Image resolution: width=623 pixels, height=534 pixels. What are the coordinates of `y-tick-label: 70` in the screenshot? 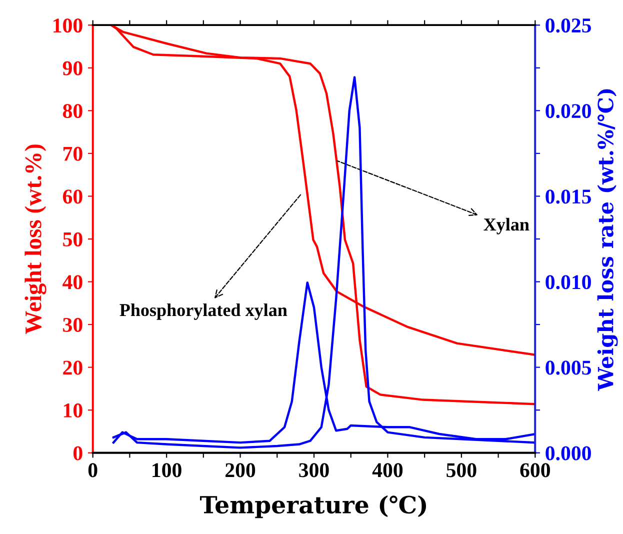 It's located at (72, 153).